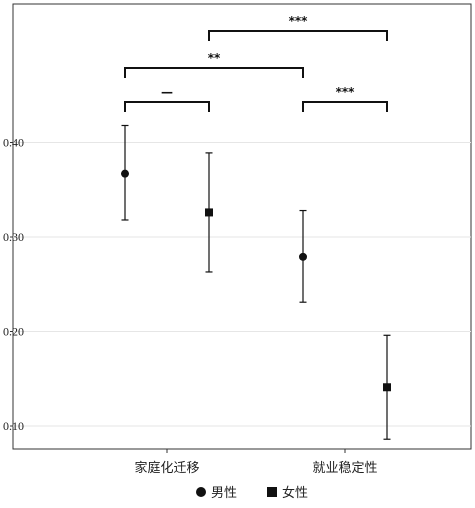  I want to click on y-axis-ticks: 0.10 0.20 0.30 0.40, so click(13, 285).